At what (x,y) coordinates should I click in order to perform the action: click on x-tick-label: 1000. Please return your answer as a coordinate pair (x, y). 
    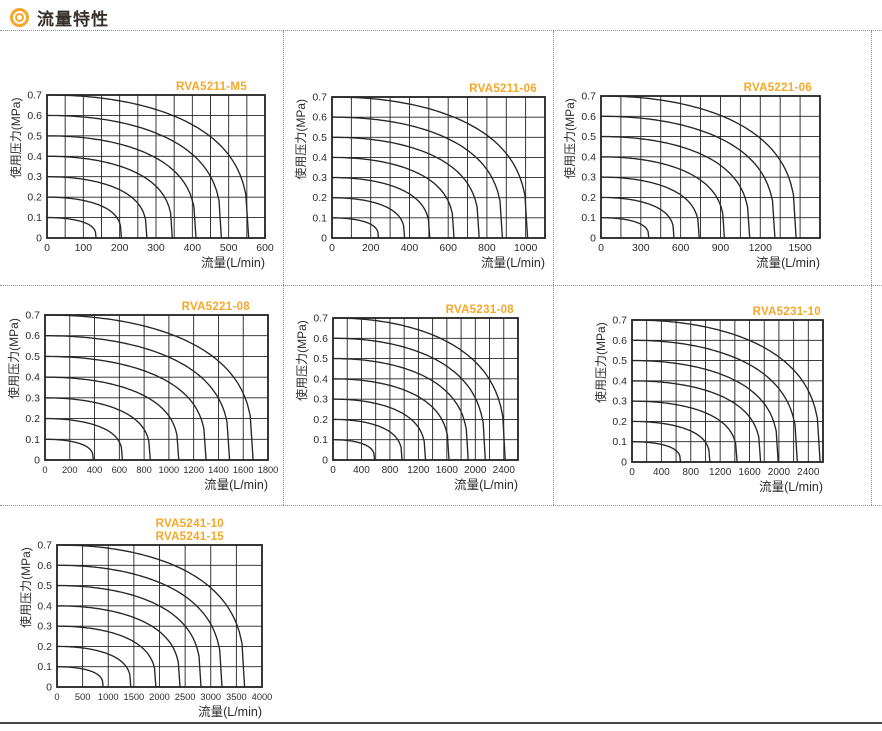
    Looking at the image, I should click on (169, 470).